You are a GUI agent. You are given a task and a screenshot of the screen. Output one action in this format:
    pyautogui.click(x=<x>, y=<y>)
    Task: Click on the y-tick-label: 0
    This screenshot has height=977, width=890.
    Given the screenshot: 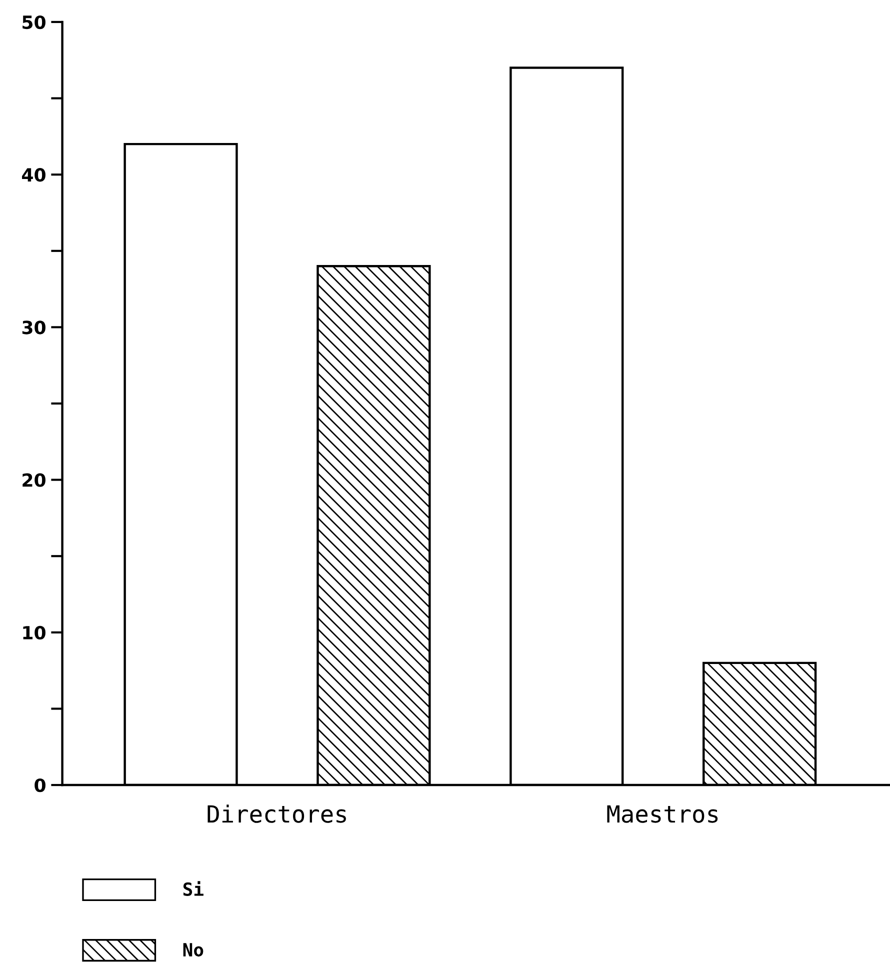 What is the action you would take?
    pyautogui.click(x=40, y=785)
    